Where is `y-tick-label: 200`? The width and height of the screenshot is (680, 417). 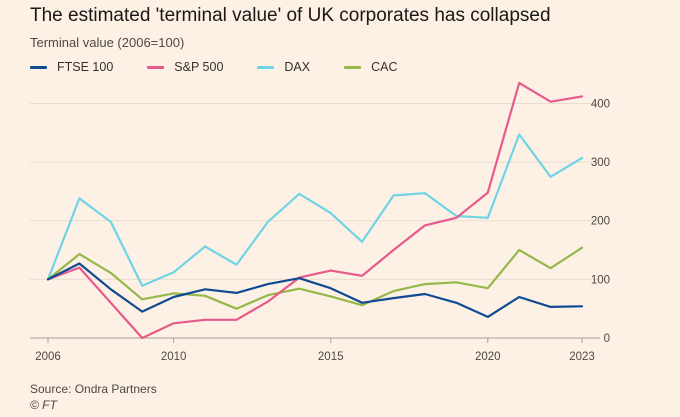
y-tick-label: 200 is located at coordinates (600, 222).